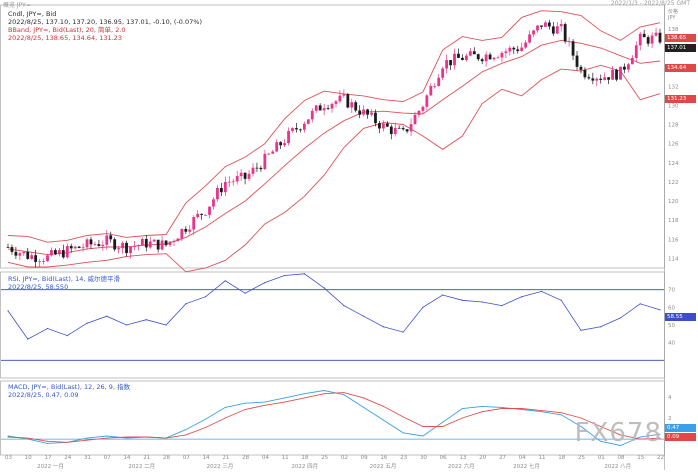 The height and width of the screenshot is (473, 698). What do you see at coordinates (673, 126) in the screenshot?
I see `price-y-tick: 128` at bounding box center [673, 126].